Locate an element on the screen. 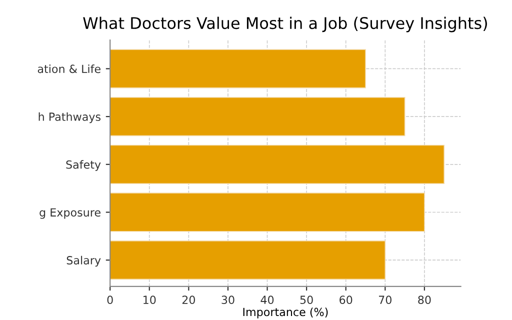 The height and width of the screenshot is (320, 512). x-tick-label: 40 is located at coordinates (267, 300).